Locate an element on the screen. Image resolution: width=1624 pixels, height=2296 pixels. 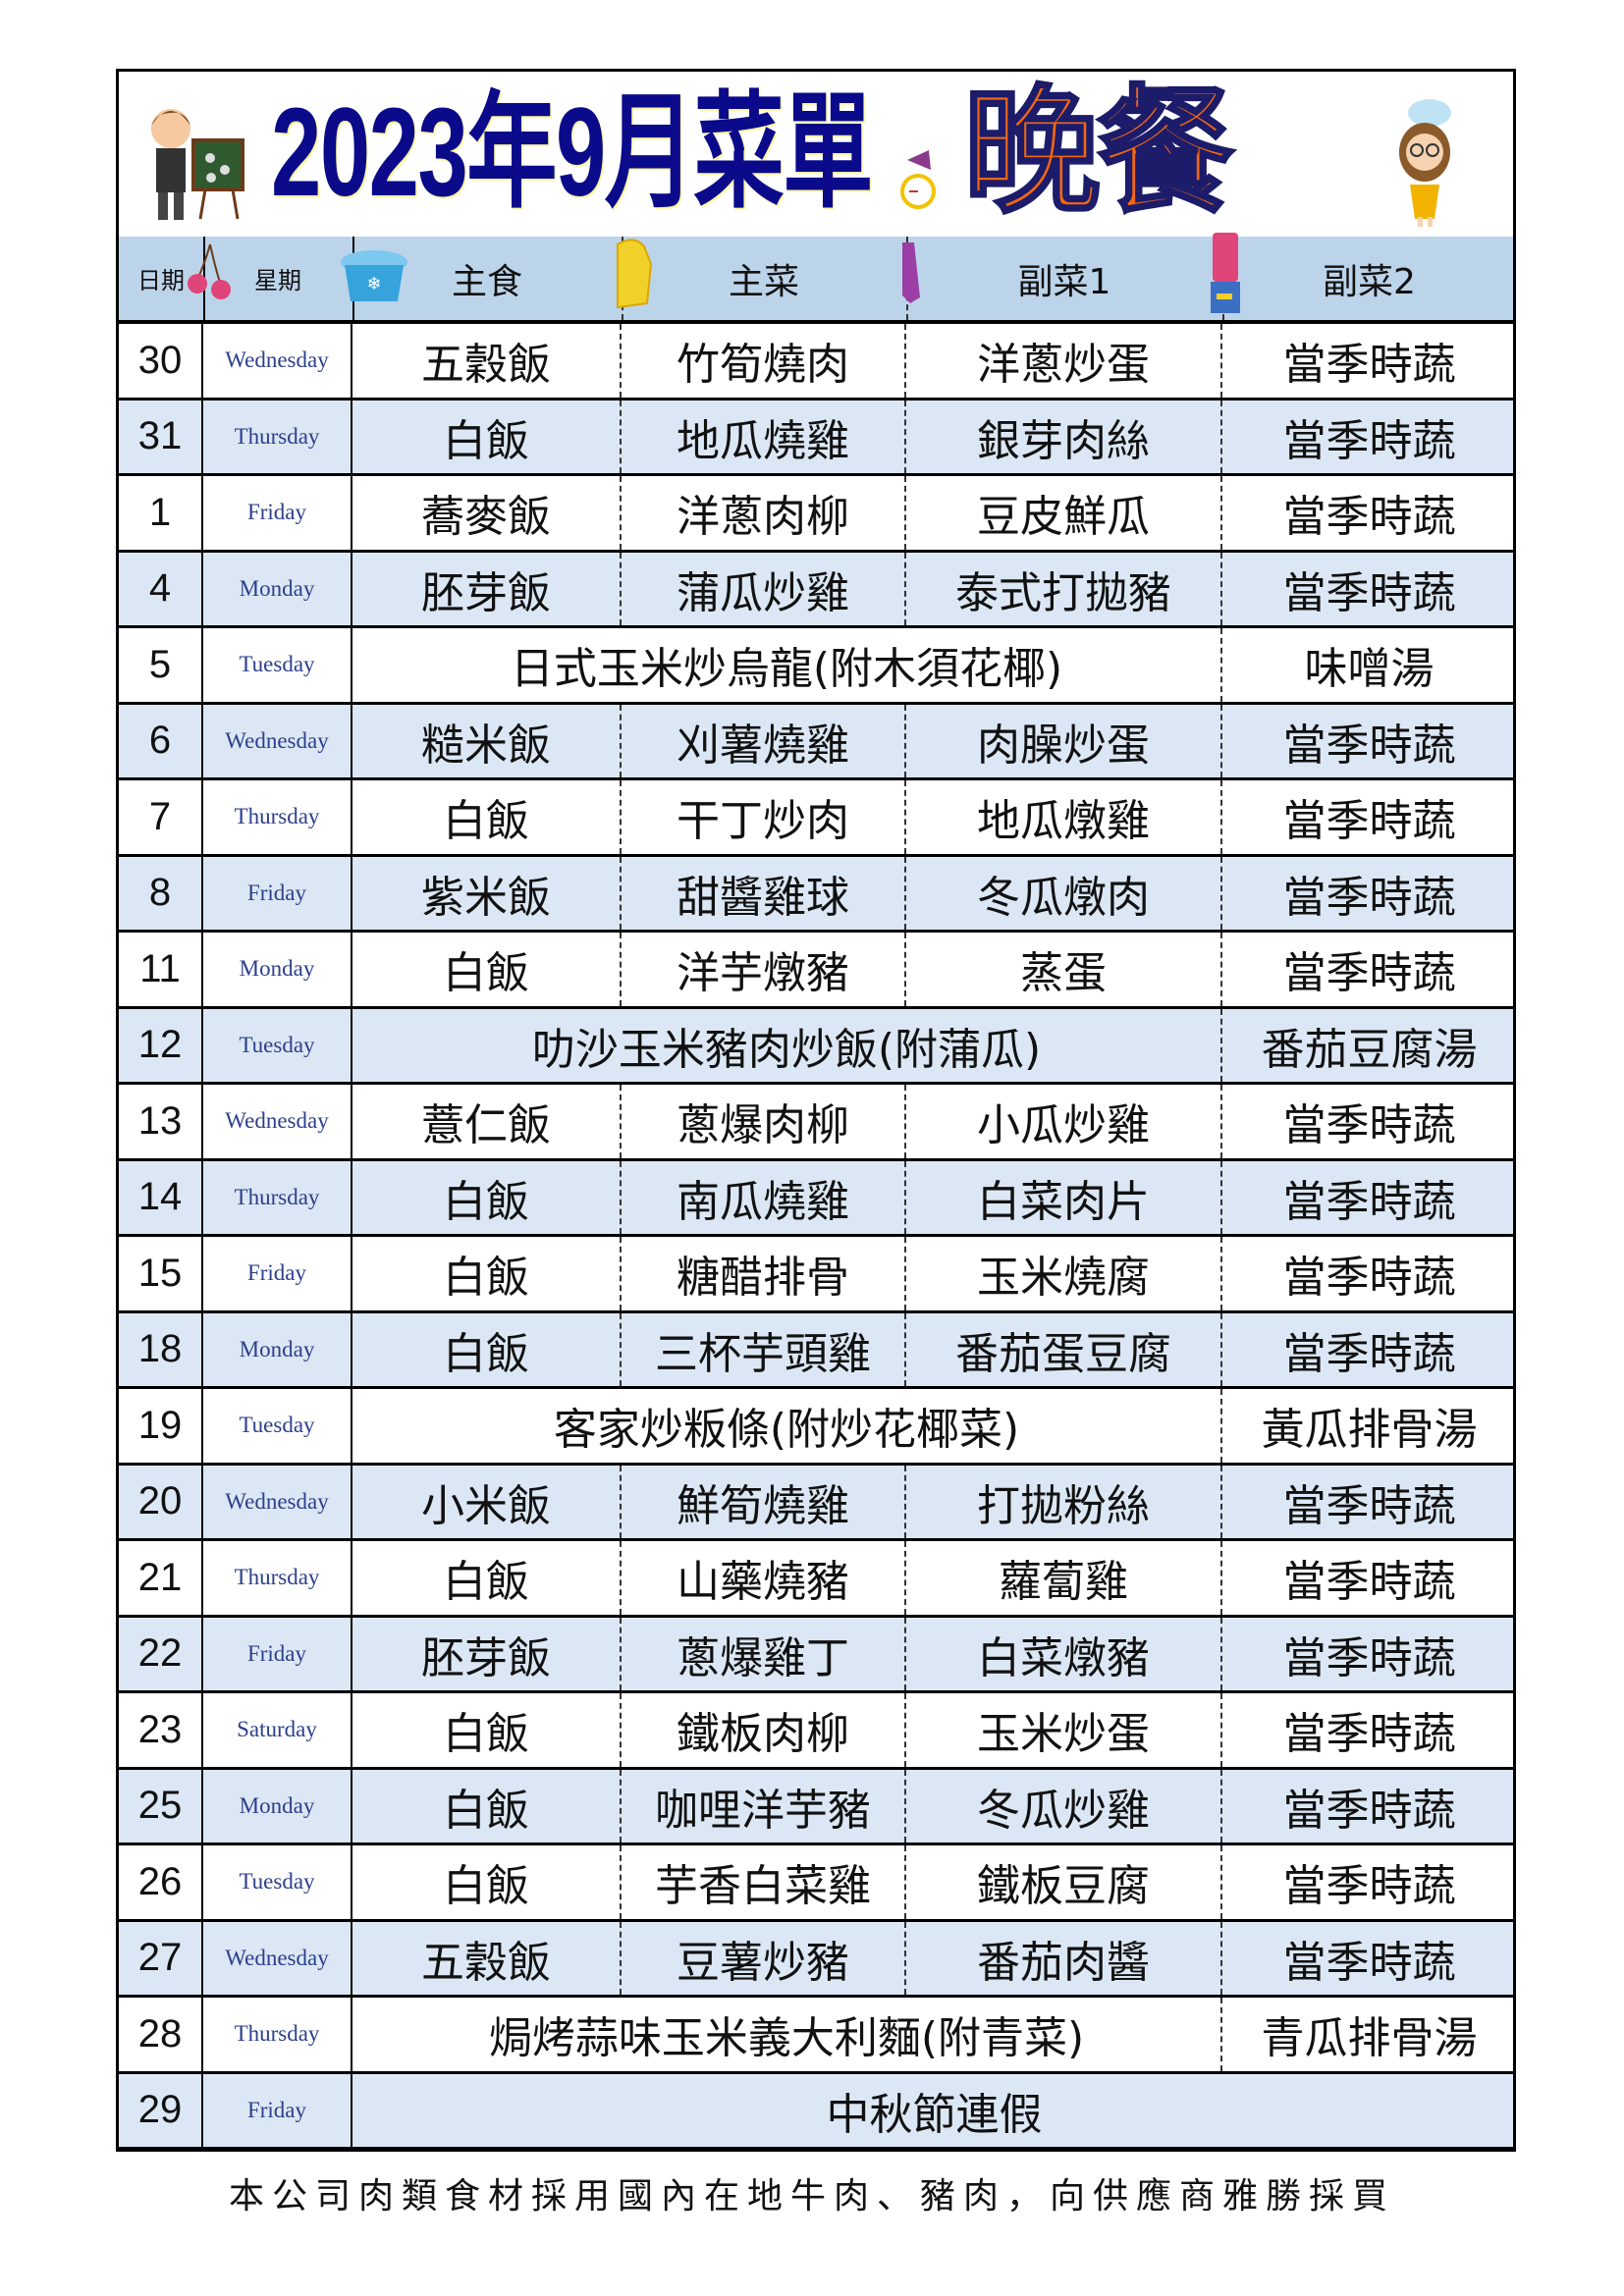
date-cell: 15 is located at coordinates (161, 1273).